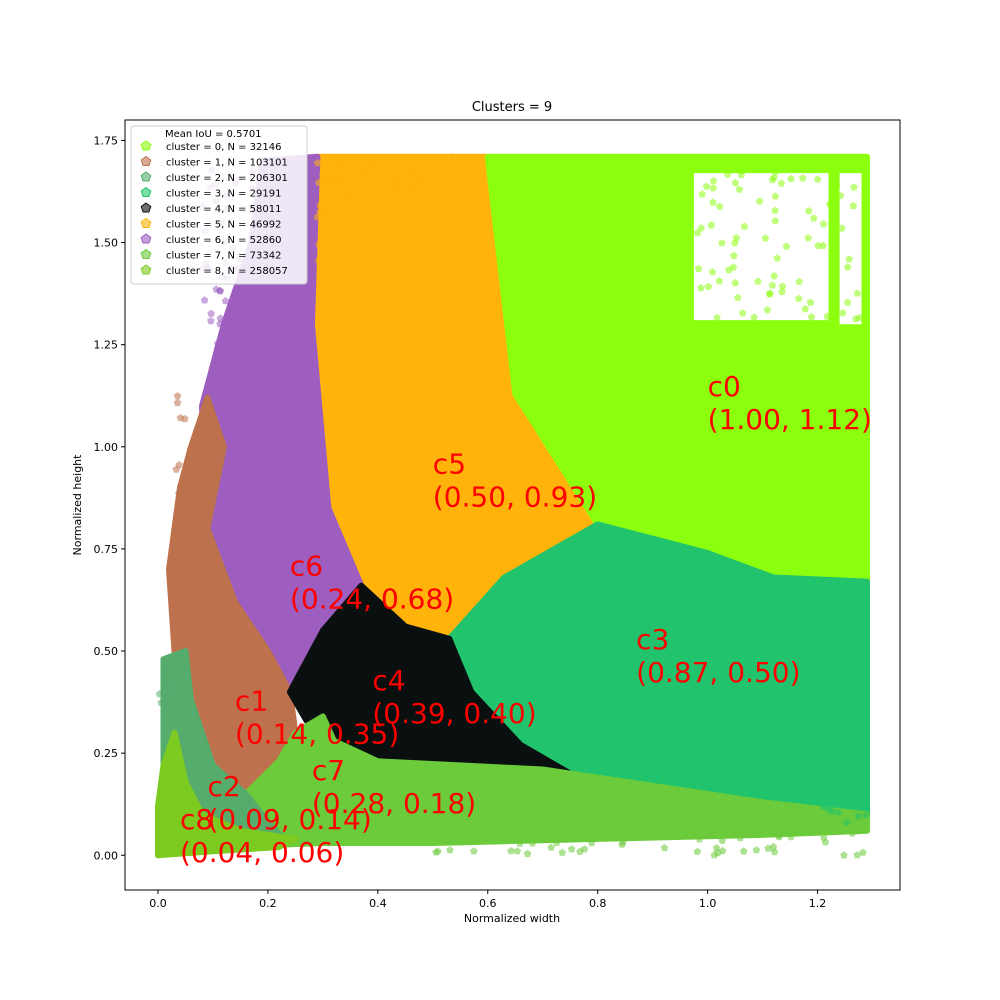  Describe the element at coordinates (77, 505) in the screenshot. I see `y-axis-label: Normalized height` at that location.